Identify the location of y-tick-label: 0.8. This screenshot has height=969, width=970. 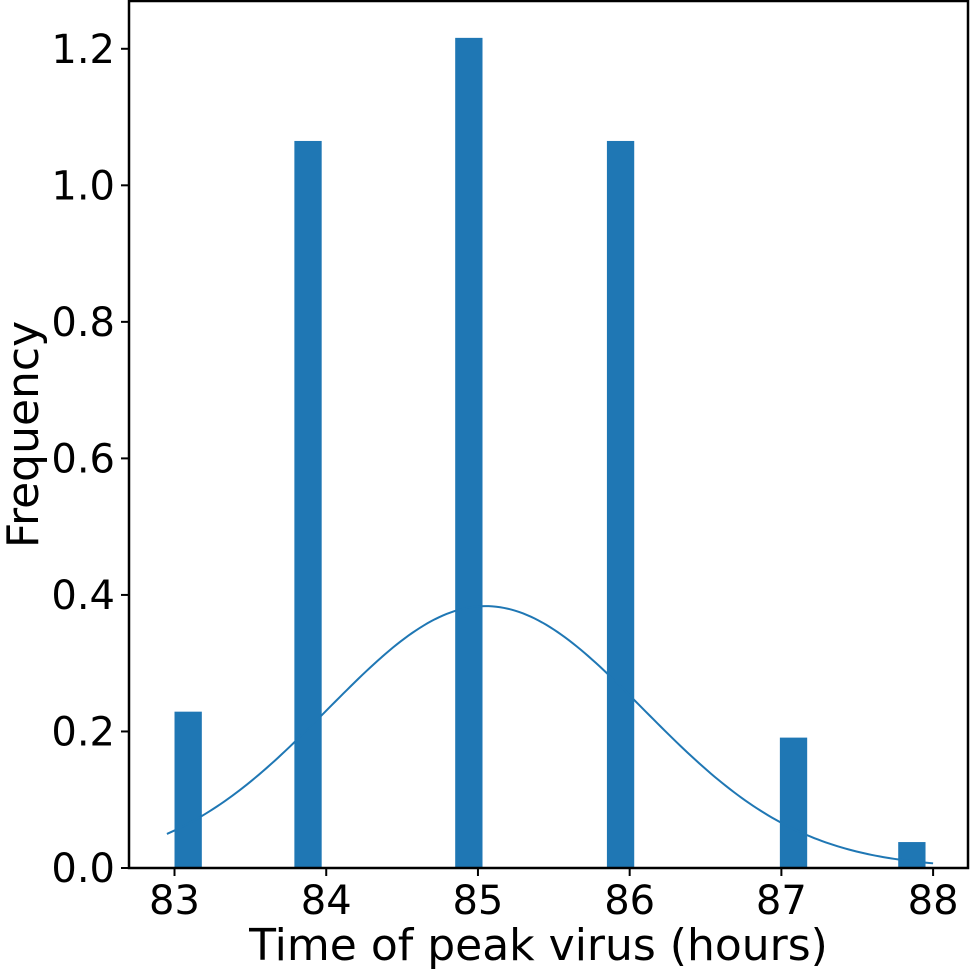
(83, 323).